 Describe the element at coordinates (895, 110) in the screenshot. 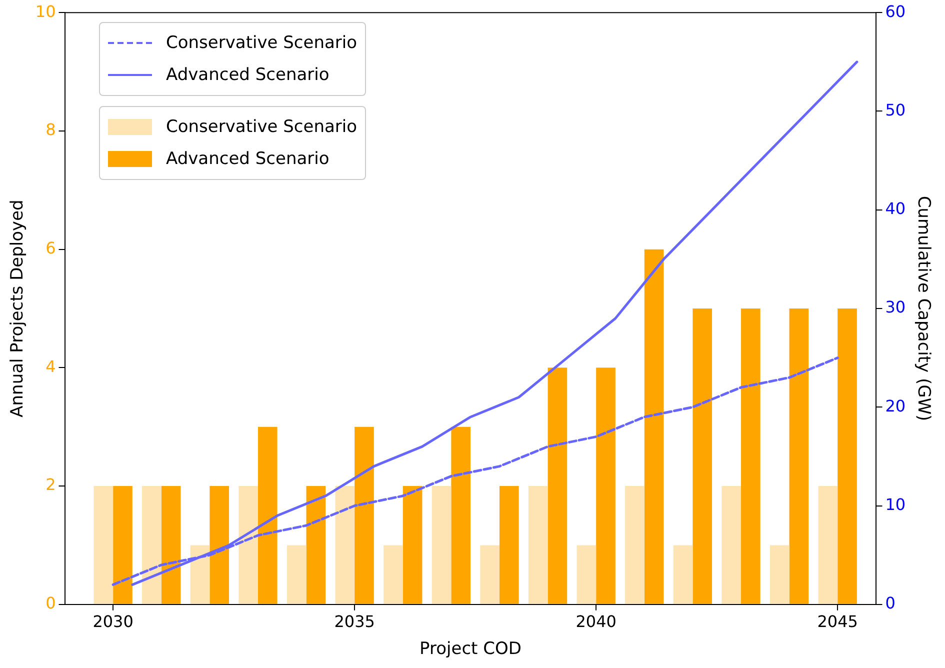

I see `y2-tick-label: 50` at that location.